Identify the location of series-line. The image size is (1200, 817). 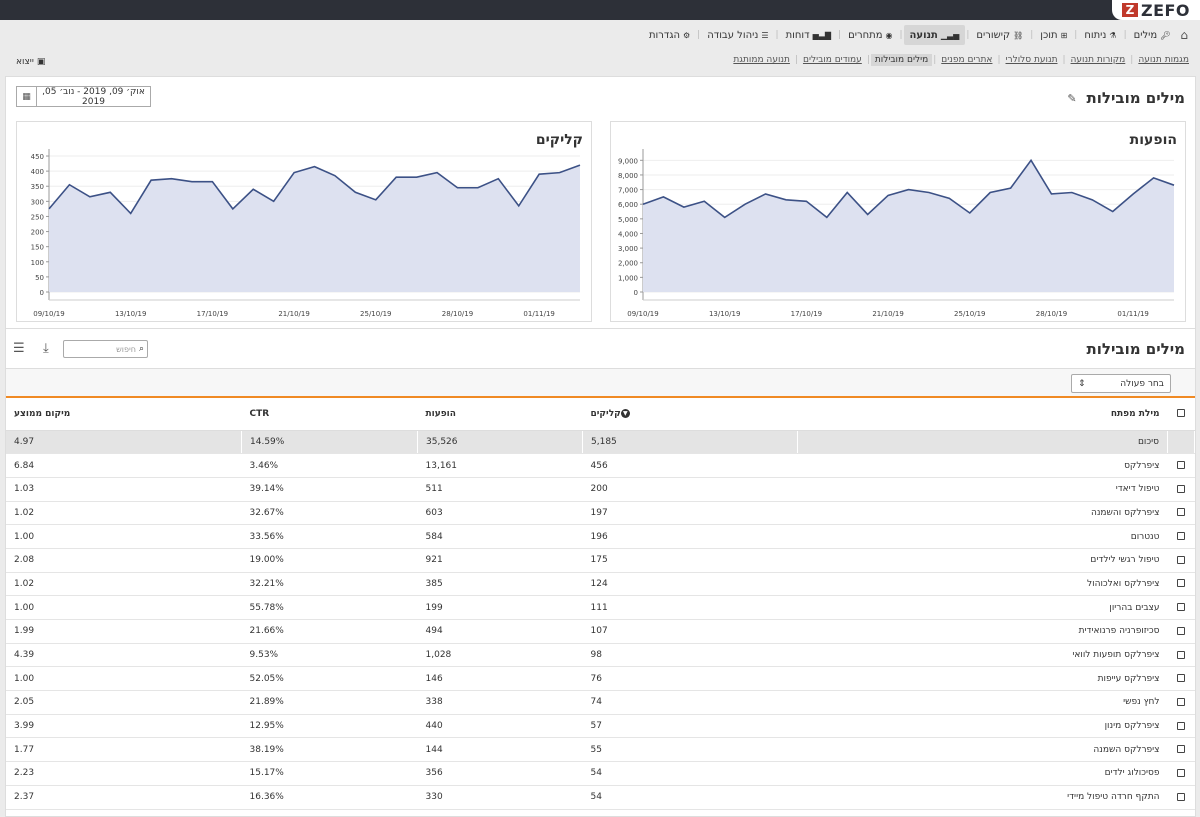
(908, 188).